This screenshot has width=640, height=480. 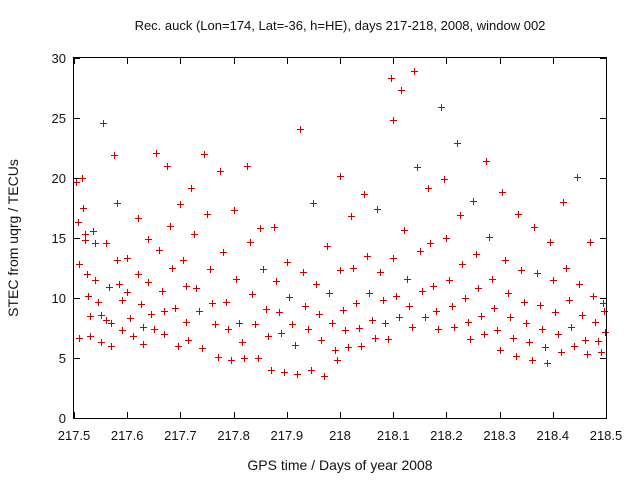 What do you see at coordinates (499, 435) in the screenshot?
I see `x-tick-label: 218.3` at bounding box center [499, 435].